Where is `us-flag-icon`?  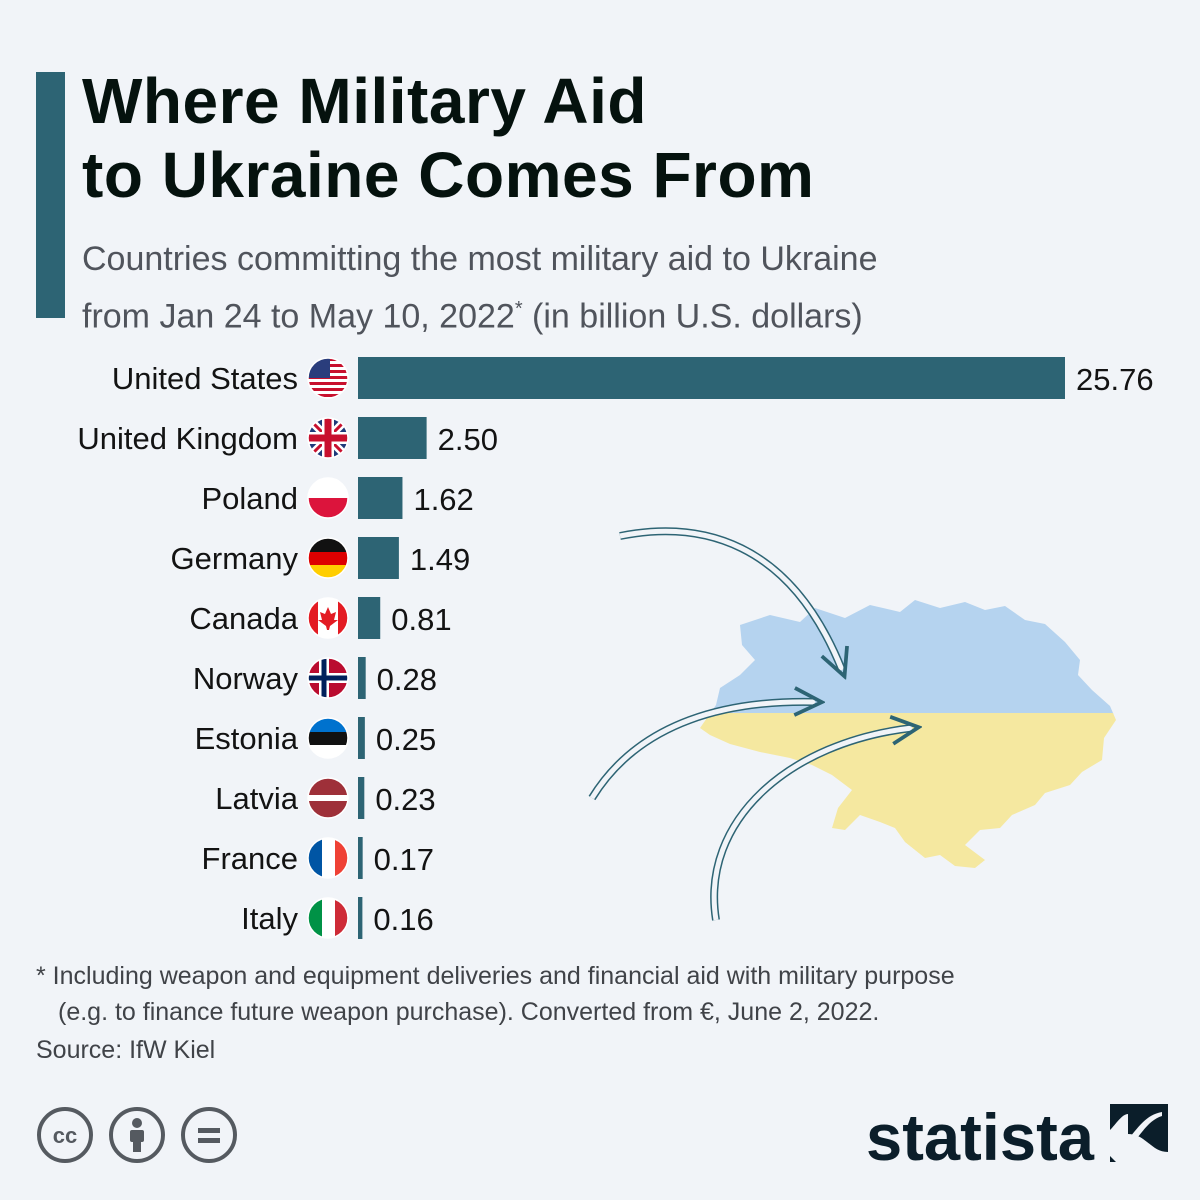 us-flag-icon is located at coordinates (328, 378).